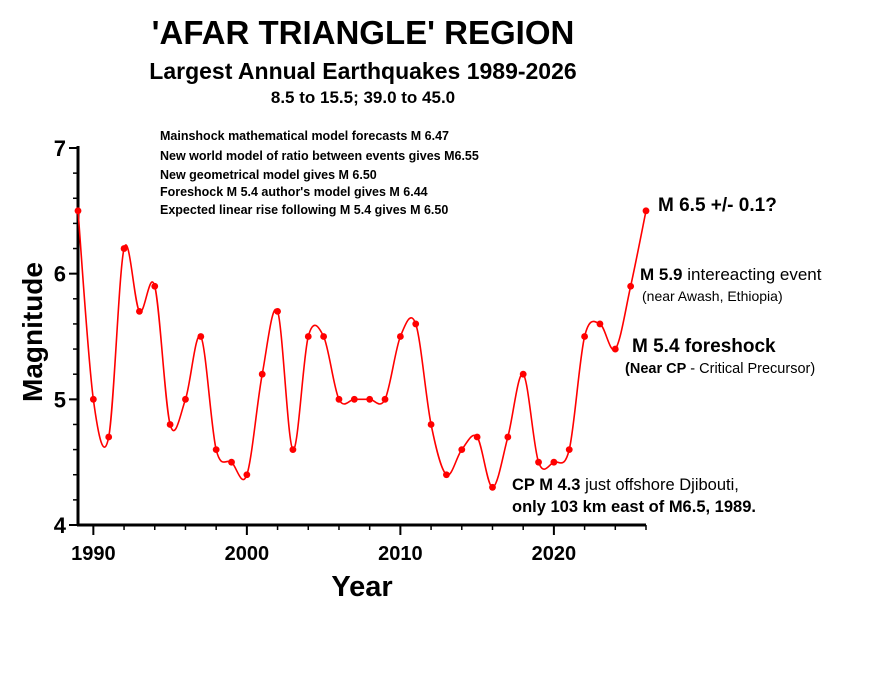 The height and width of the screenshot is (673, 886). Describe the element at coordinates (546, 485) in the screenshot. I see `djibouti-mag: CP M 4.3` at that location.